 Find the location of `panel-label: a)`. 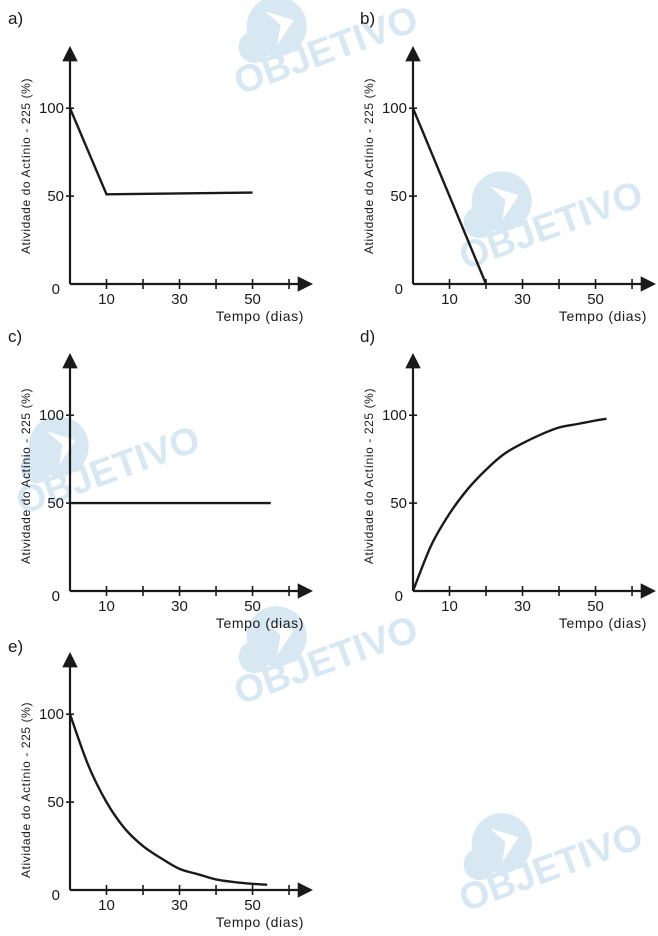

panel-label: a) is located at coordinates (15, 18).